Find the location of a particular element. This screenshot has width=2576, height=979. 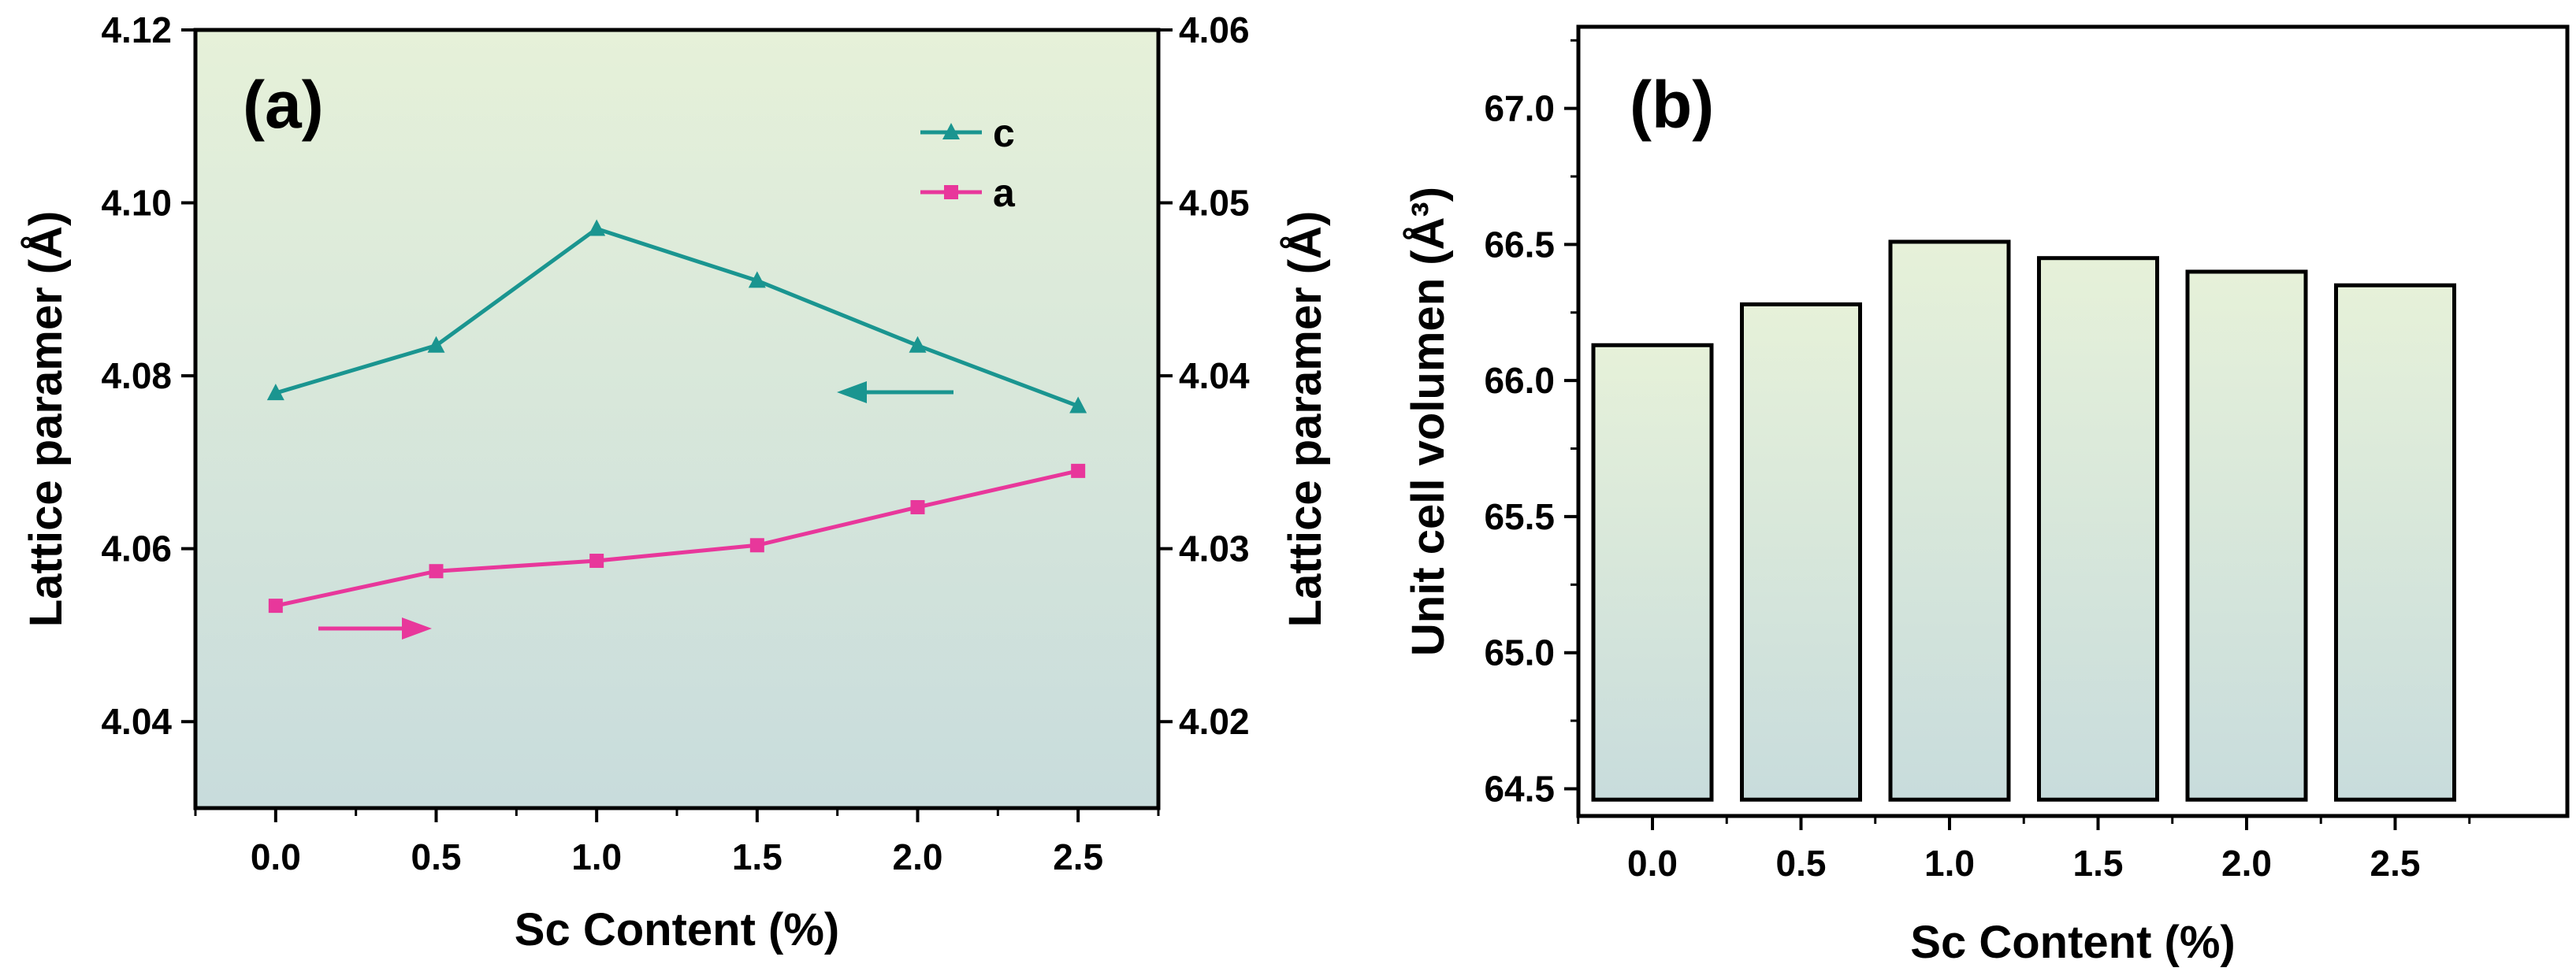

bar-2.0 is located at coordinates (2246, 535).